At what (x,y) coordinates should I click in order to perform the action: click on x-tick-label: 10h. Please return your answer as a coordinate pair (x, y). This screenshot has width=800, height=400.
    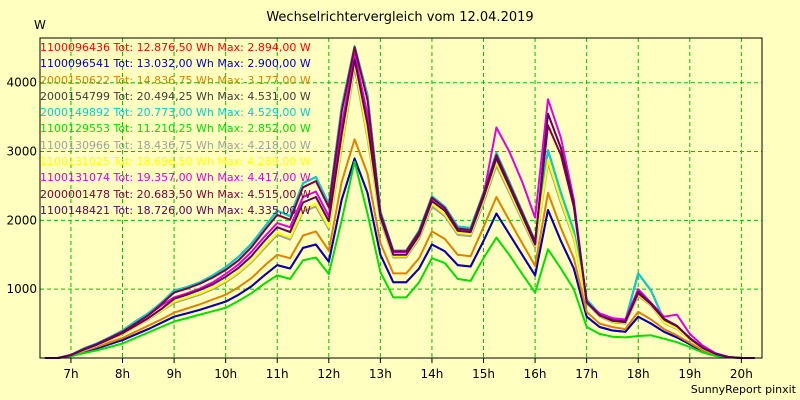
    Looking at the image, I should click on (225, 374).